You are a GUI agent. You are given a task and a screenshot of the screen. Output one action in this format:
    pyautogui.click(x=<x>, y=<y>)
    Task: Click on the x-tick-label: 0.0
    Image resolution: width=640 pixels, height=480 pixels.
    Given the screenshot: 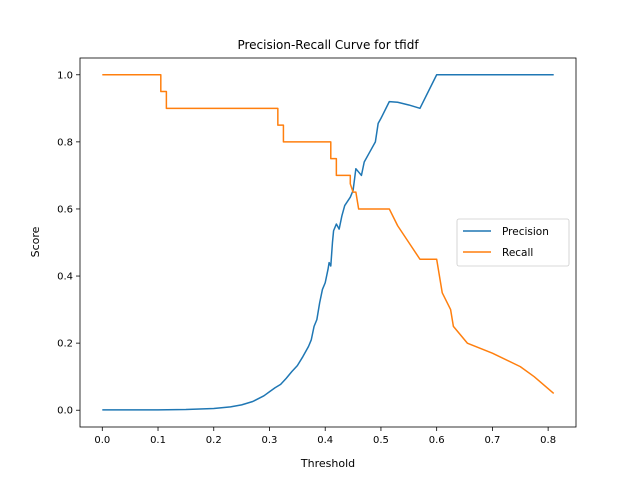 What is the action you would take?
    pyautogui.click(x=102, y=440)
    